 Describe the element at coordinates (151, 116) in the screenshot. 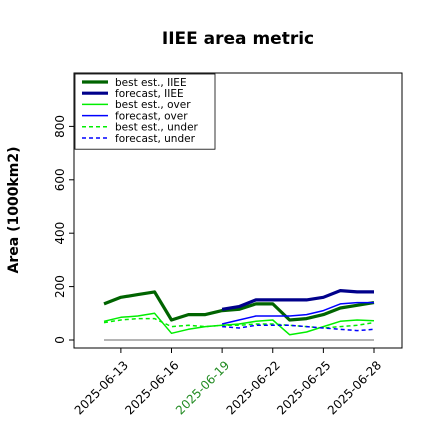

I see `legend-entry: forecast, over` at that location.